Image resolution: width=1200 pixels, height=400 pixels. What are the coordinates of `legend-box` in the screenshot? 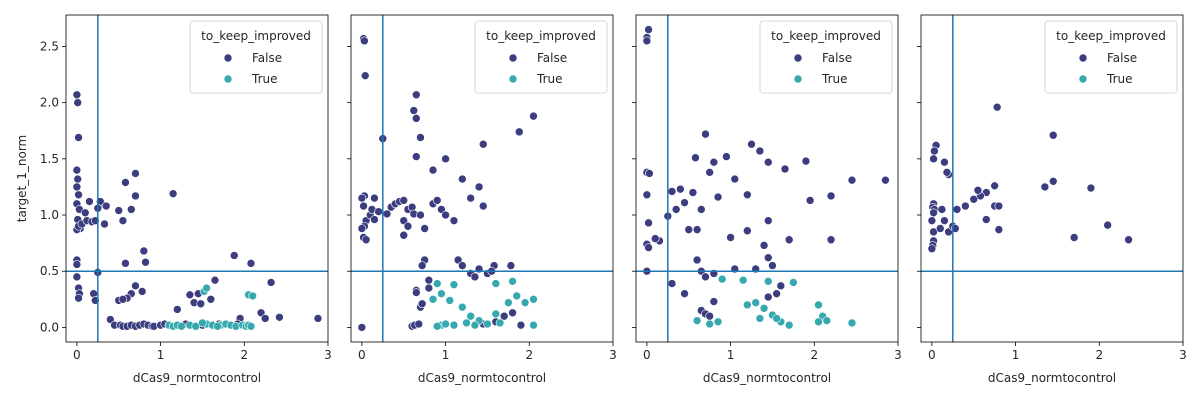 It's located at (1111, 57).